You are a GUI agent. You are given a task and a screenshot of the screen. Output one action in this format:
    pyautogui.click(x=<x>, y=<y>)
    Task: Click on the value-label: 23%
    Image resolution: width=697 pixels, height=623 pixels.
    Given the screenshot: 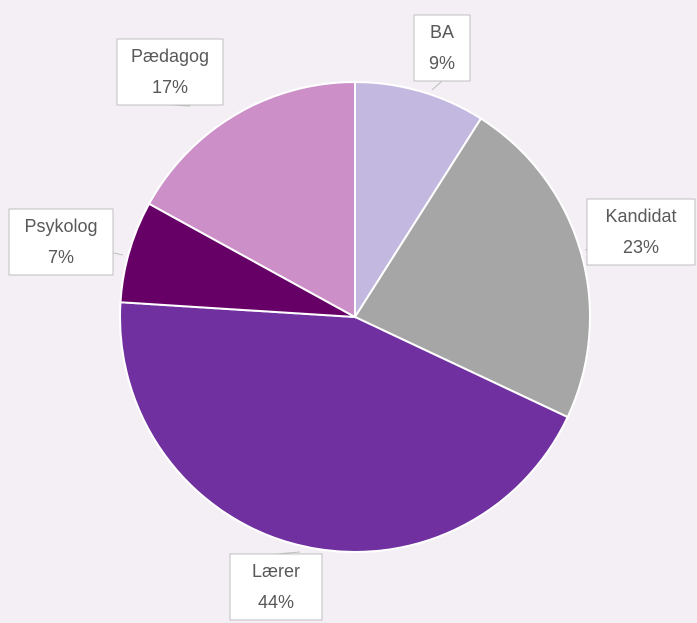 What is the action you would take?
    pyautogui.click(x=641, y=247)
    